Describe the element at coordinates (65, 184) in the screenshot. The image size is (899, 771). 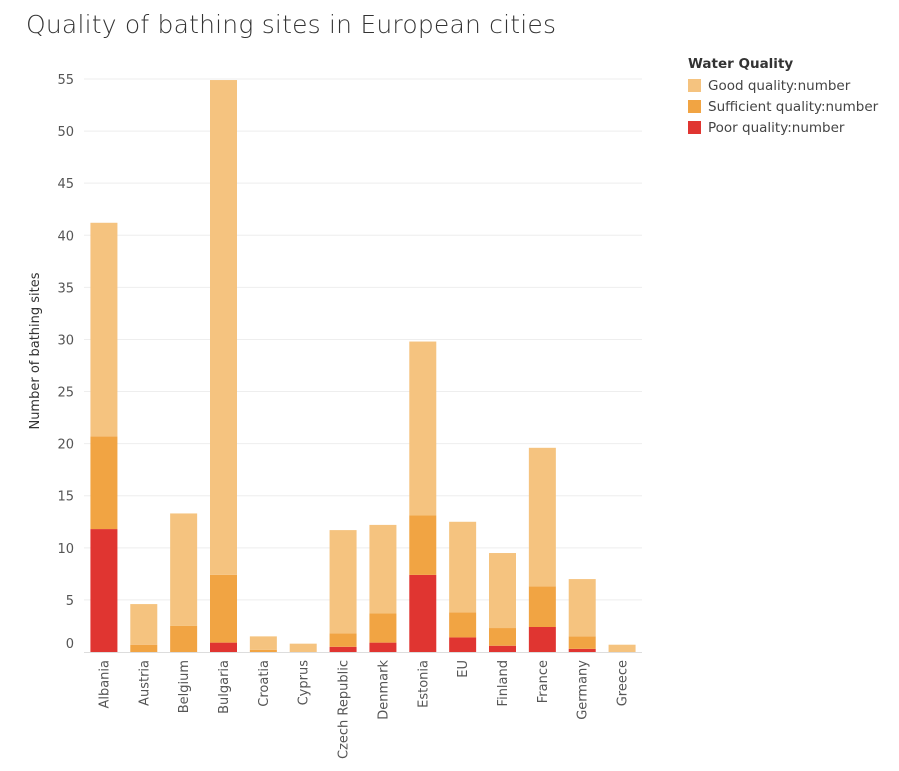
I see `y-tick-label: 45` at that location.